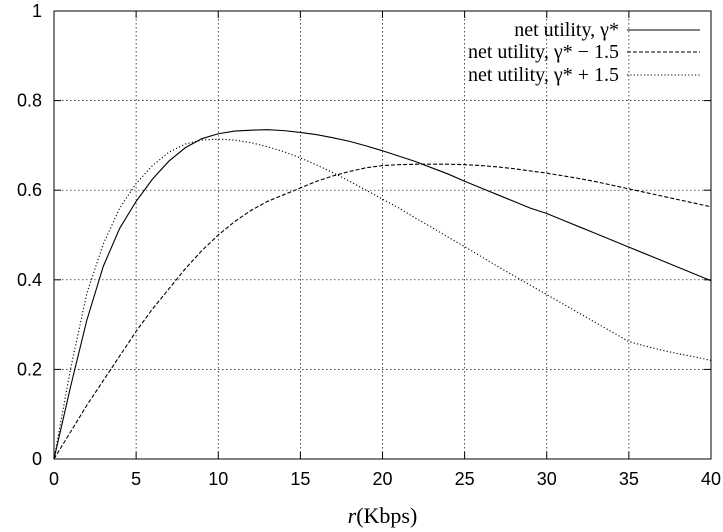 This screenshot has width=723, height=532. Describe the element at coordinates (29, 101) in the screenshot. I see `y-tick-label: 0.8` at that location.